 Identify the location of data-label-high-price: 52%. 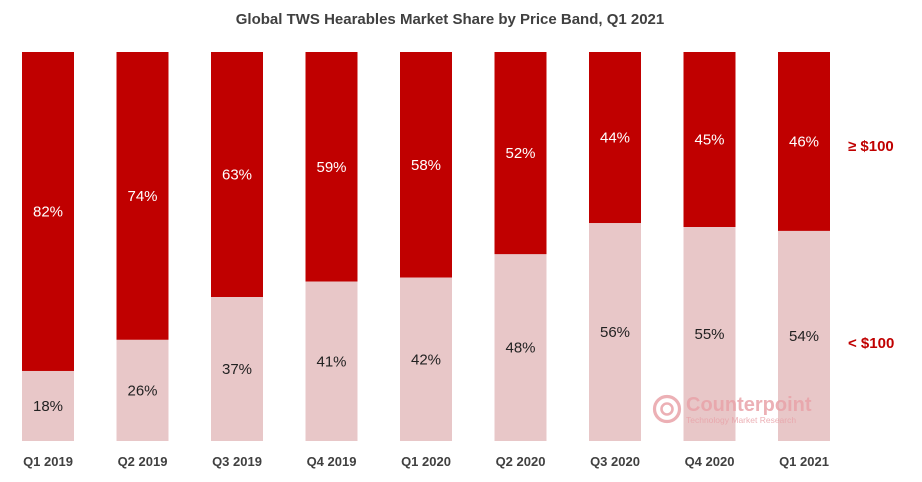
(520, 153).